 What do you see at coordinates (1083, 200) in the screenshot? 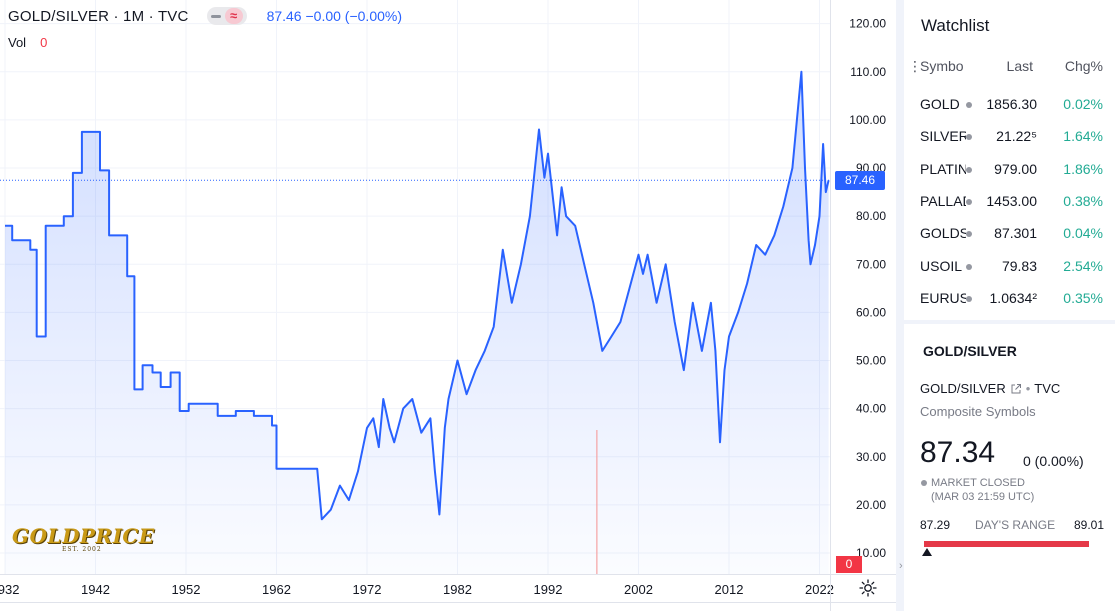
I see `row-change: 0.38%` at bounding box center [1083, 200].